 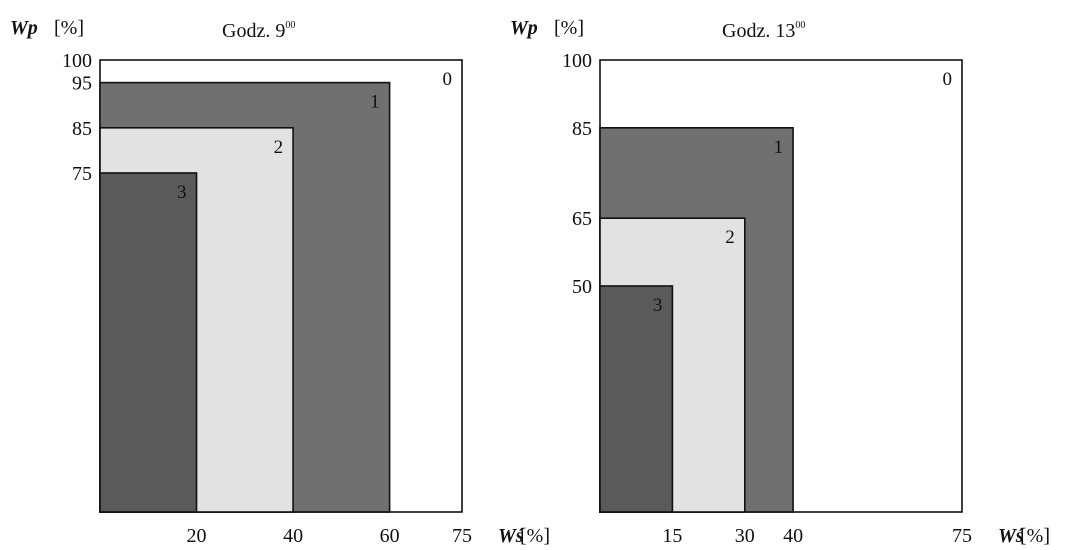 I want to click on y-tick-label: 50, so click(x=582, y=287).